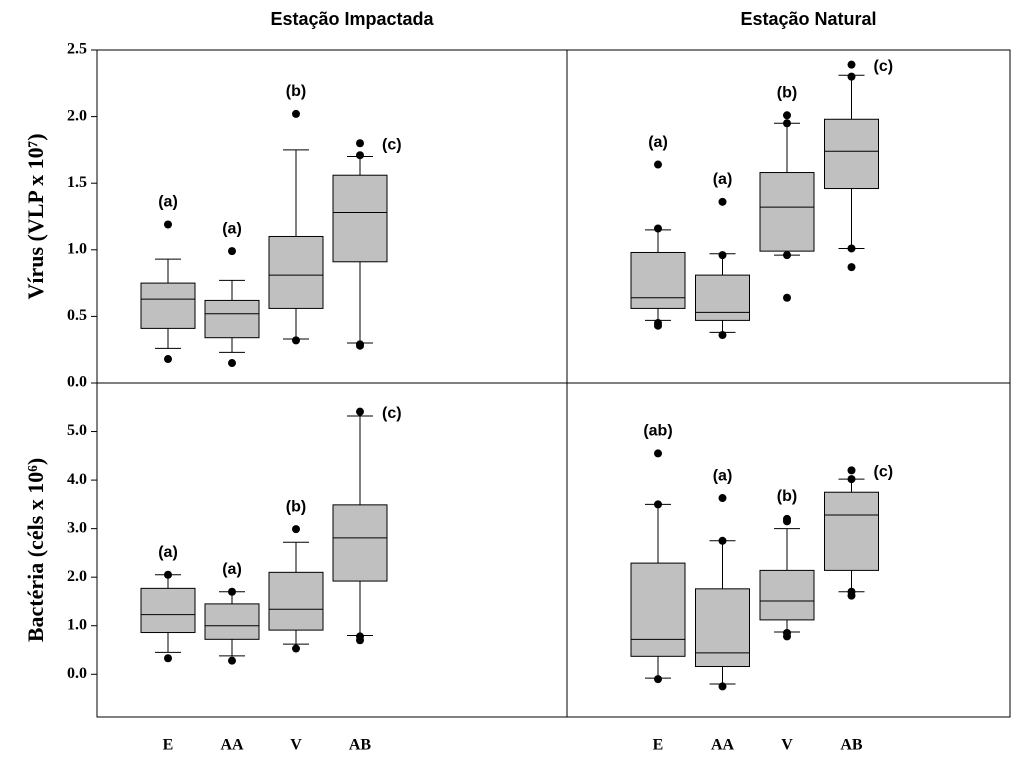 The height and width of the screenshot is (759, 1018). I want to click on y-axis-label: Vírus (VLP x 10⁷), so click(35, 216).